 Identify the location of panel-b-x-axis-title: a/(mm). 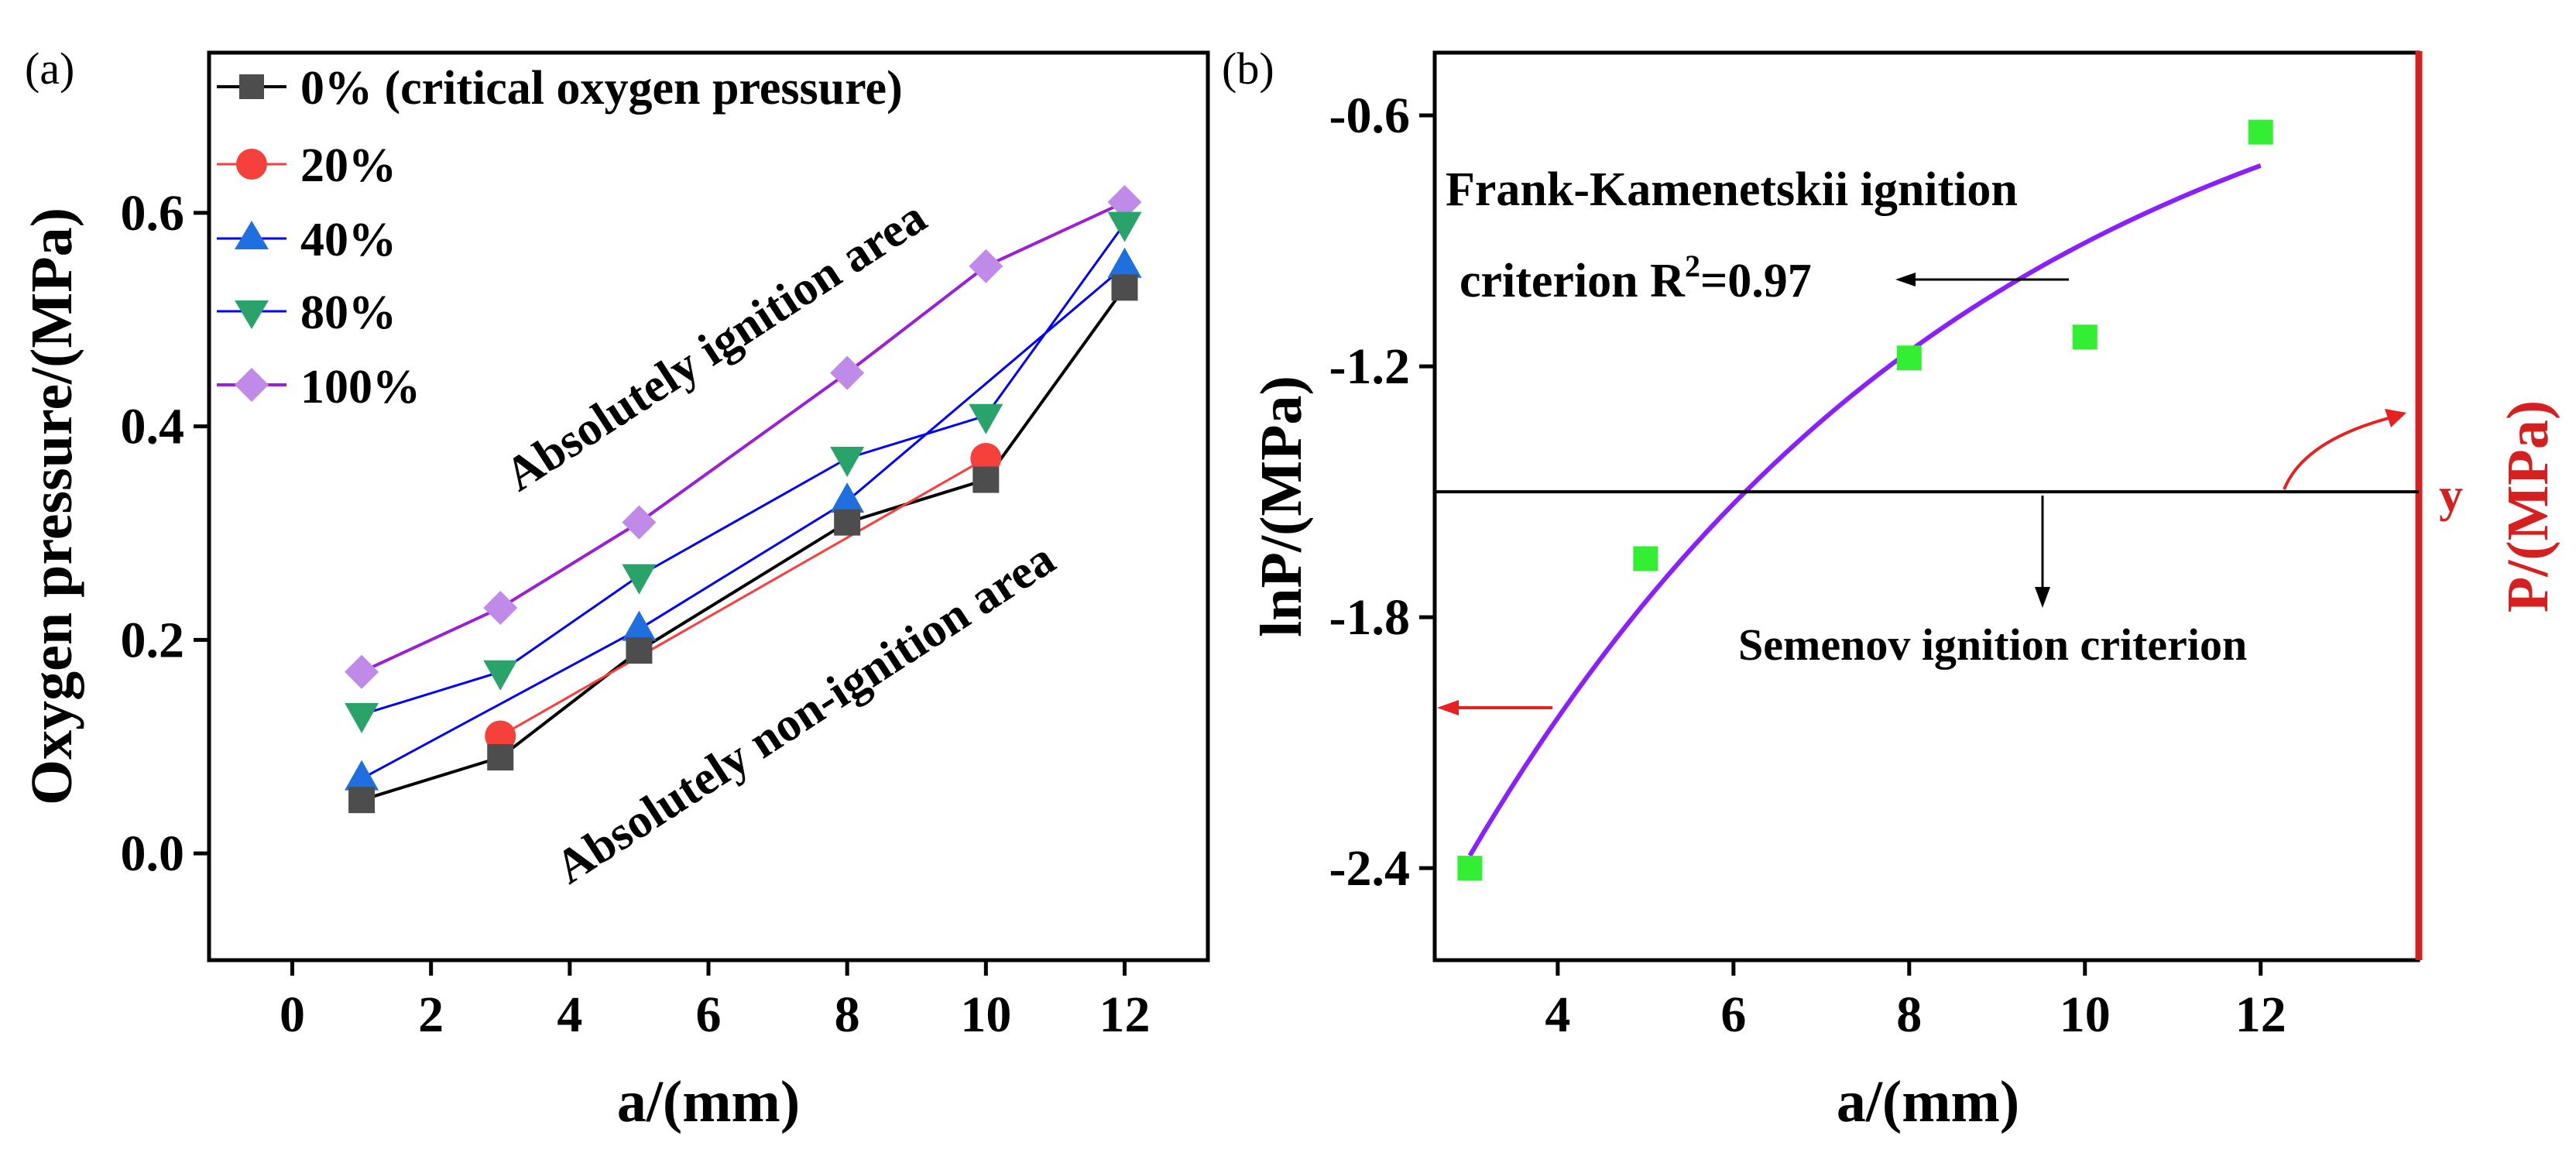
(1928, 1102).